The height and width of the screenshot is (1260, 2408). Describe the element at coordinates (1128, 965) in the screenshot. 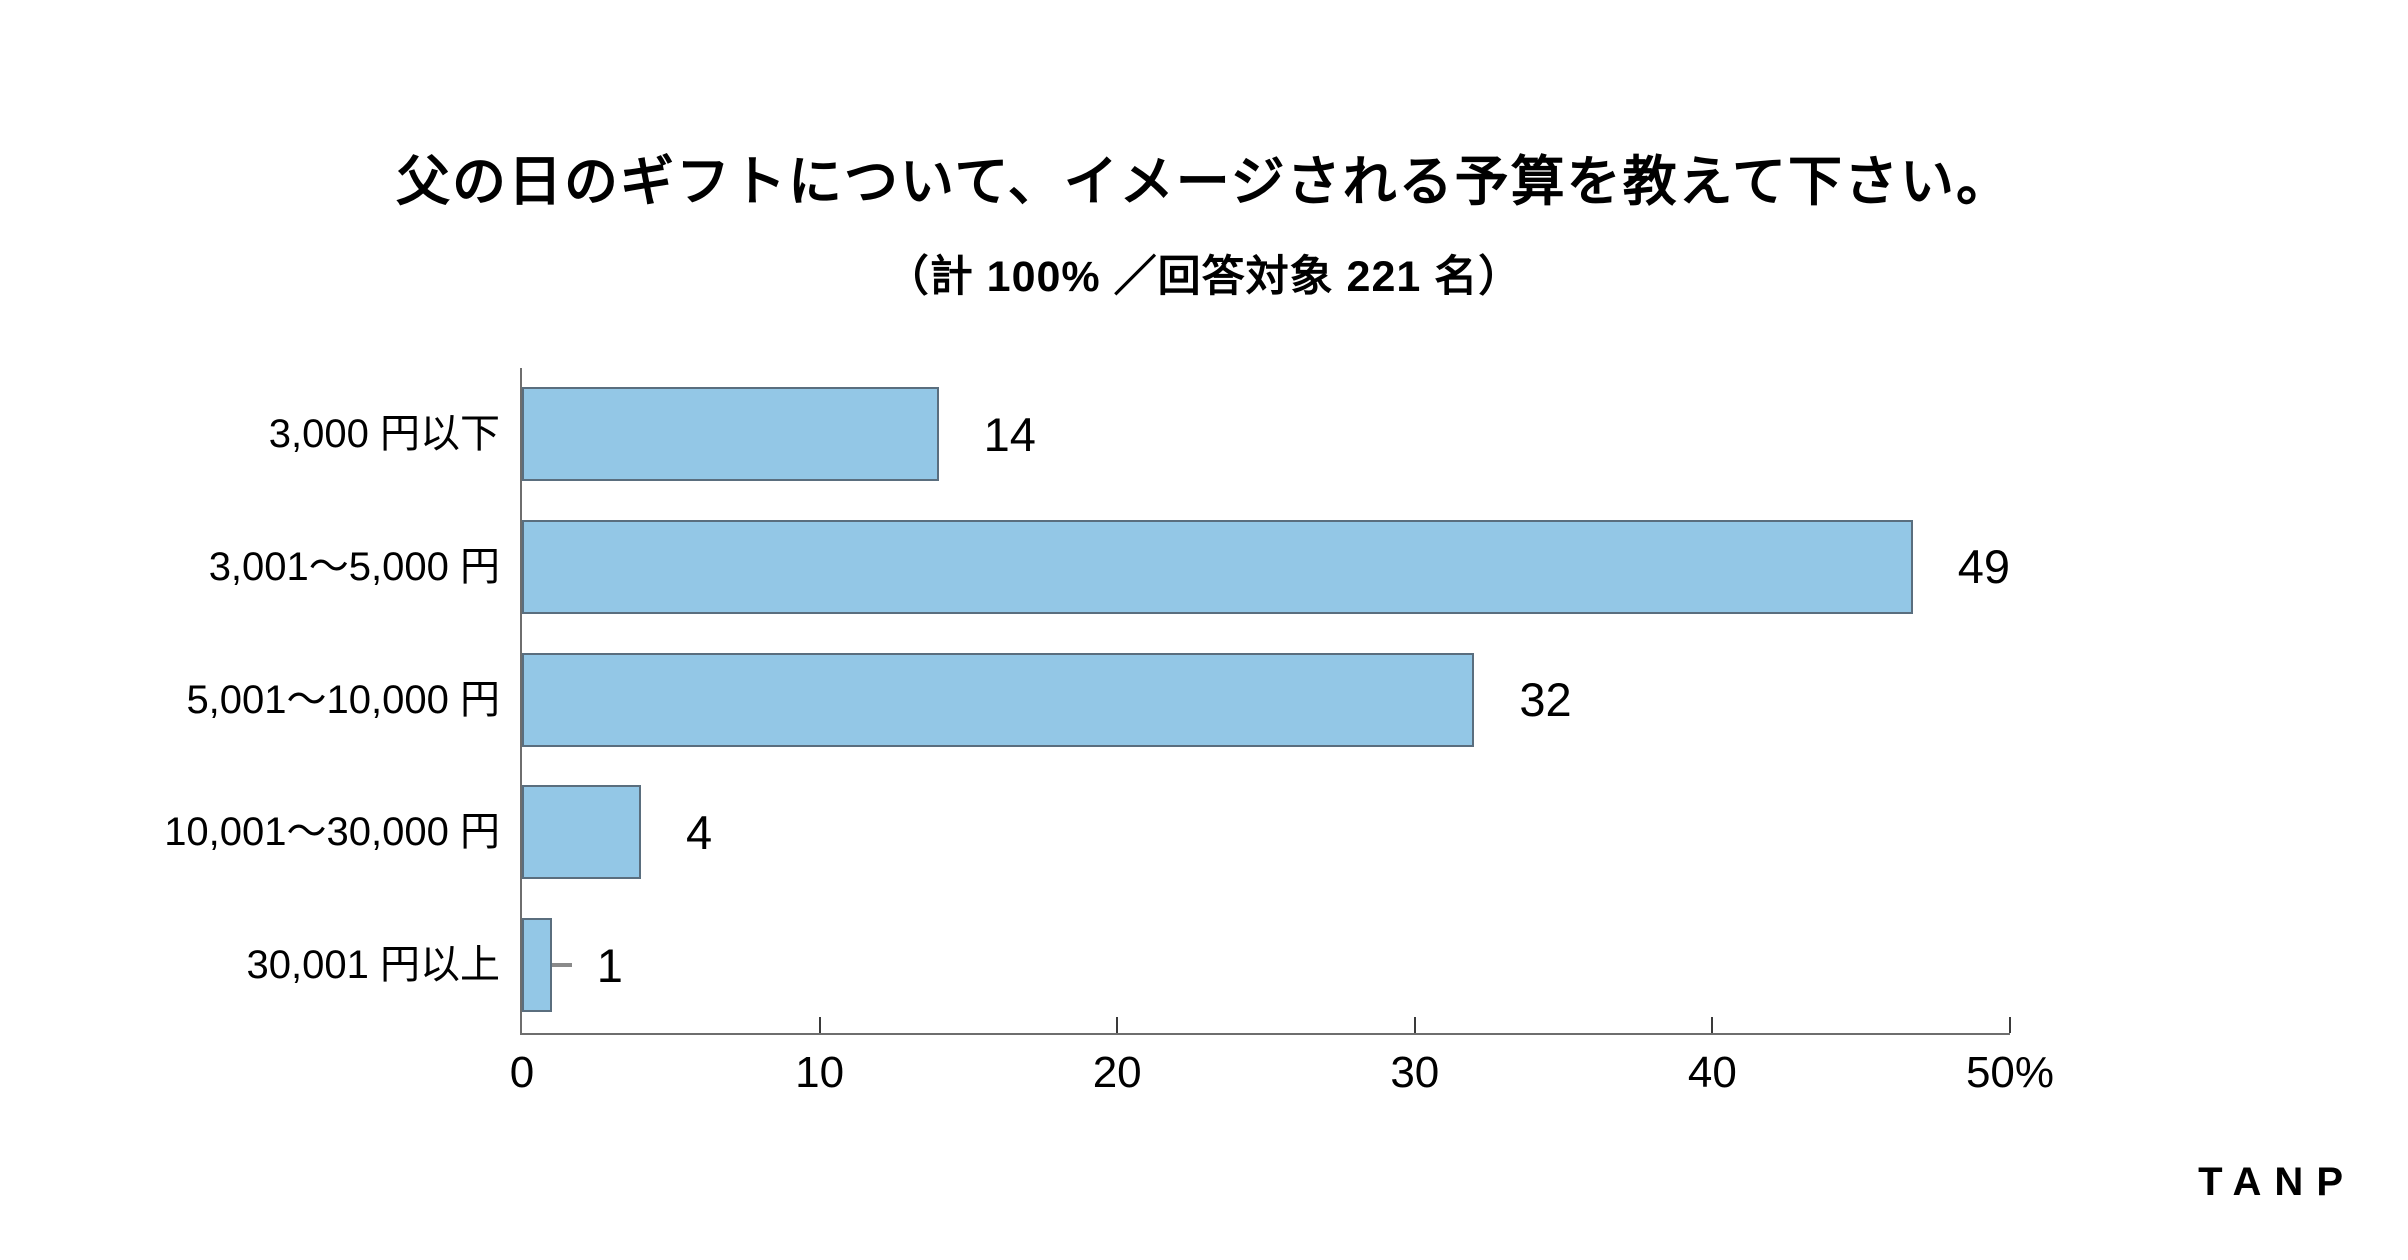

I see `bar-row: 30,001 円以上 1` at that location.